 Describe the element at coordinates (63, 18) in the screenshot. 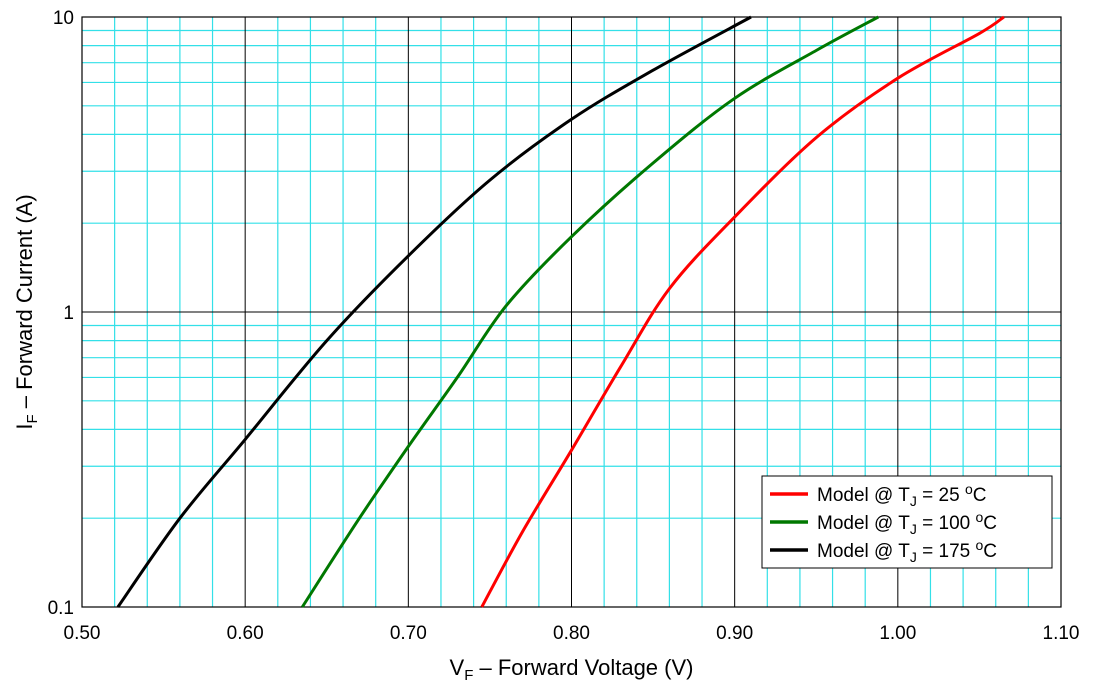

I see `y-tick-label: 10` at that location.